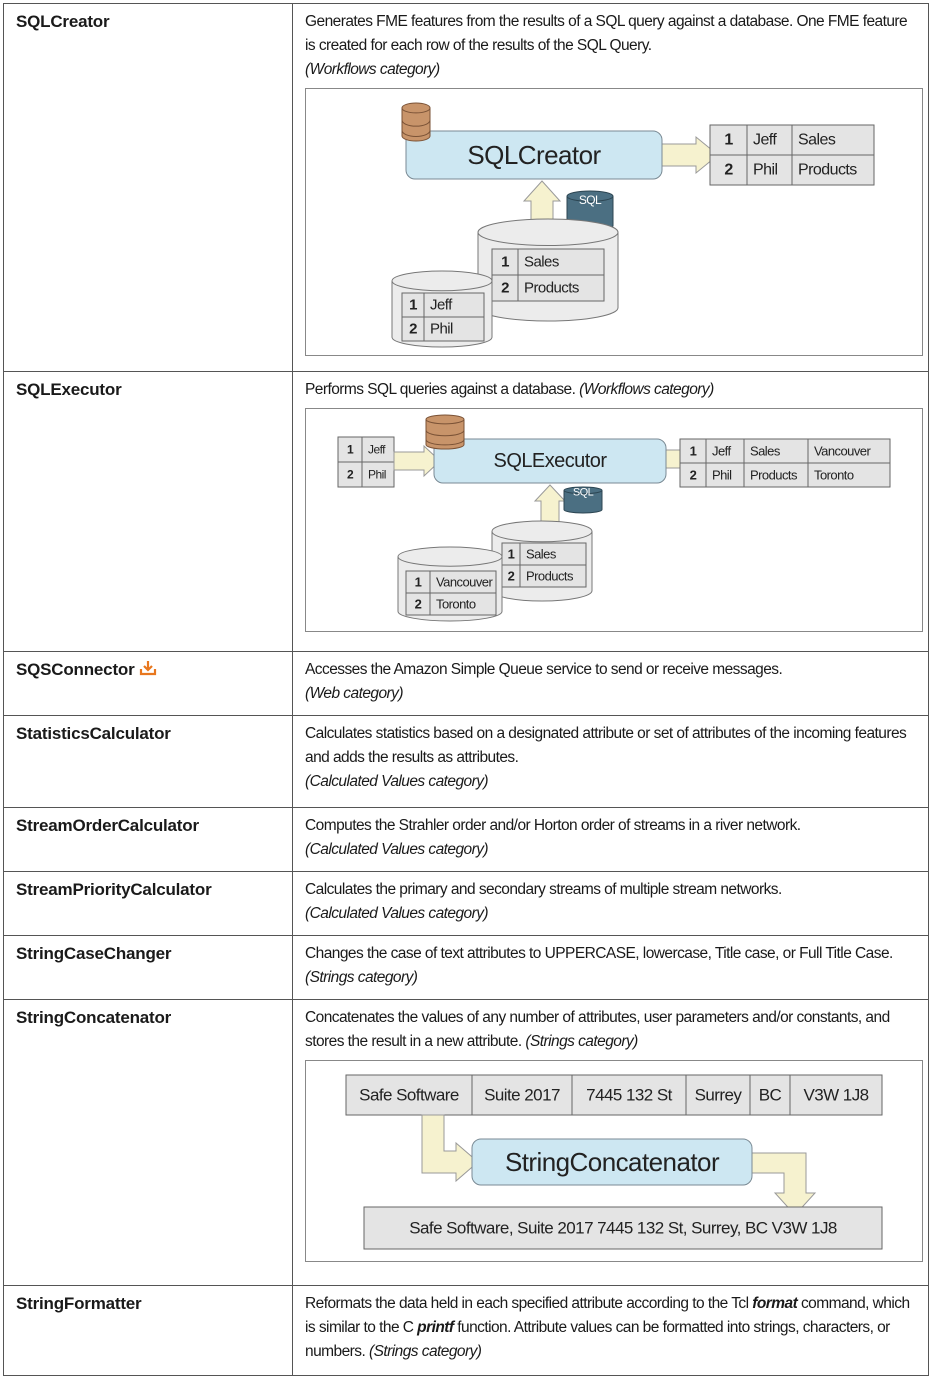 Image resolution: width=932 pixels, height=1376 pixels. What do you see at coordinates (148, 511) in the screenshot?
I see `name-cell: SQLExecutor` at bounding box center [148, 511].